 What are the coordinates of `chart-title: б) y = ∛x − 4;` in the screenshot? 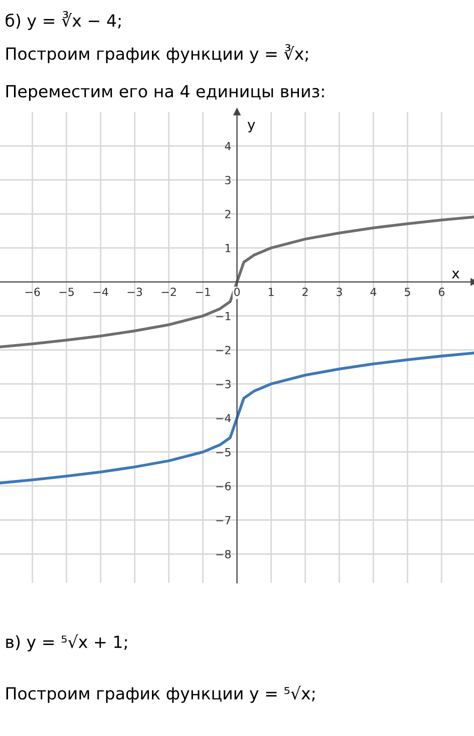 It's located at (63, 20).